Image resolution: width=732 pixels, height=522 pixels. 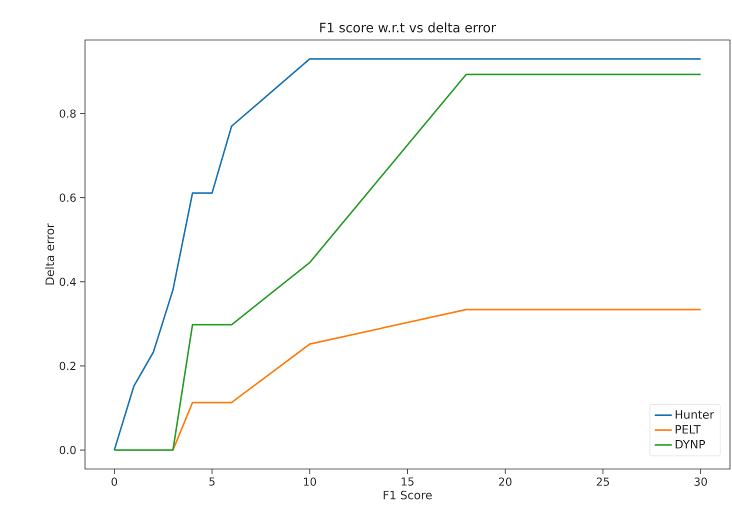 What do you see at coordinates (690, 444) in the screenshot?
I see `legend-label: DYNP` at bounding box center [690, 444].